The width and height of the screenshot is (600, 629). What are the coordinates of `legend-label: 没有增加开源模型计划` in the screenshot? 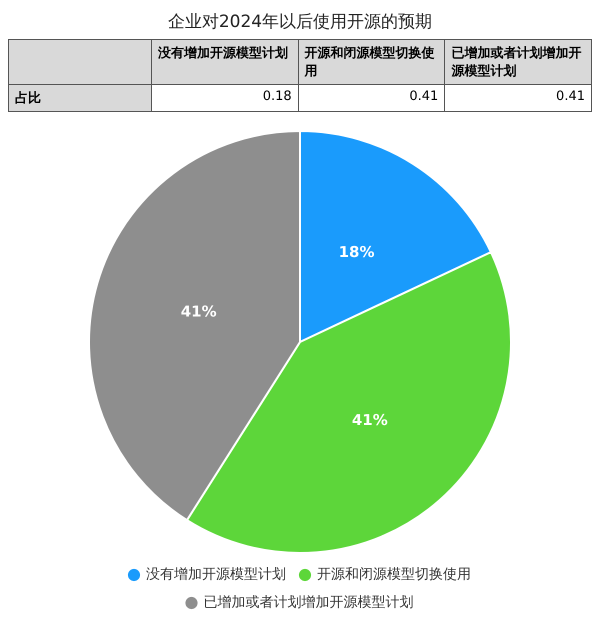 It's located at (216, 574).